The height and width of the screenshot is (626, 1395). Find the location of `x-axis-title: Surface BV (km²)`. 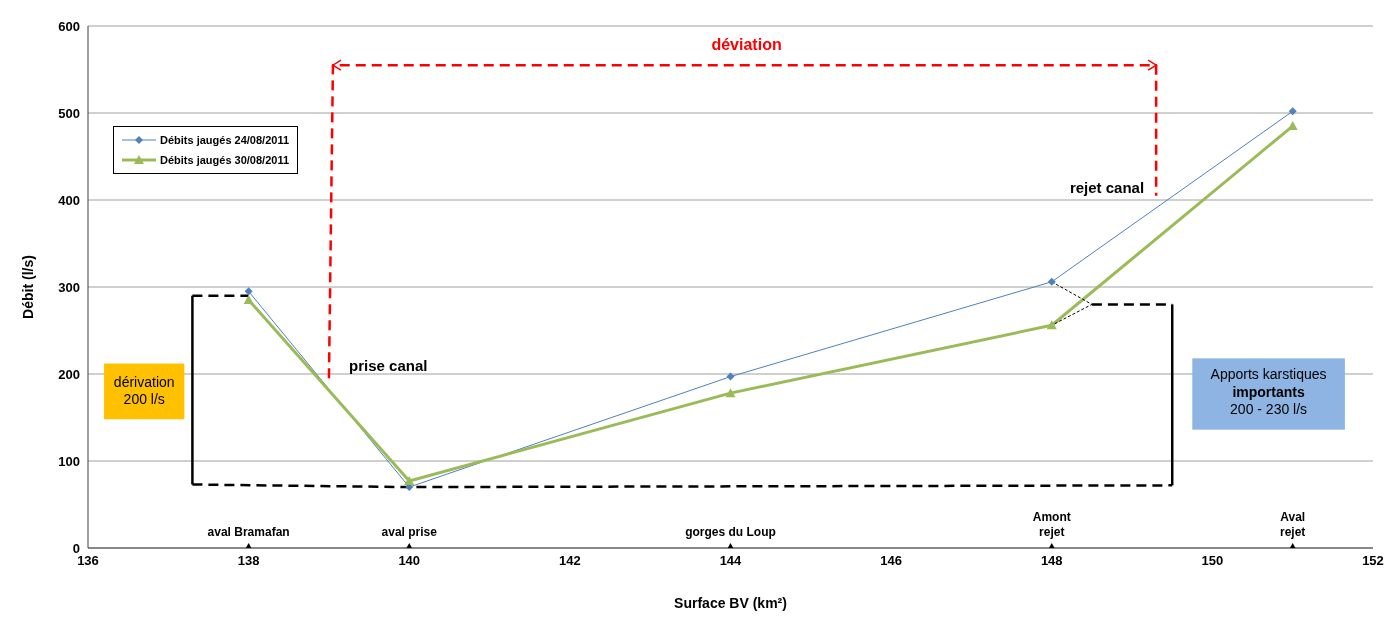

x-axis-title: Surface BV (km²) is located at coordinates (730, 603).